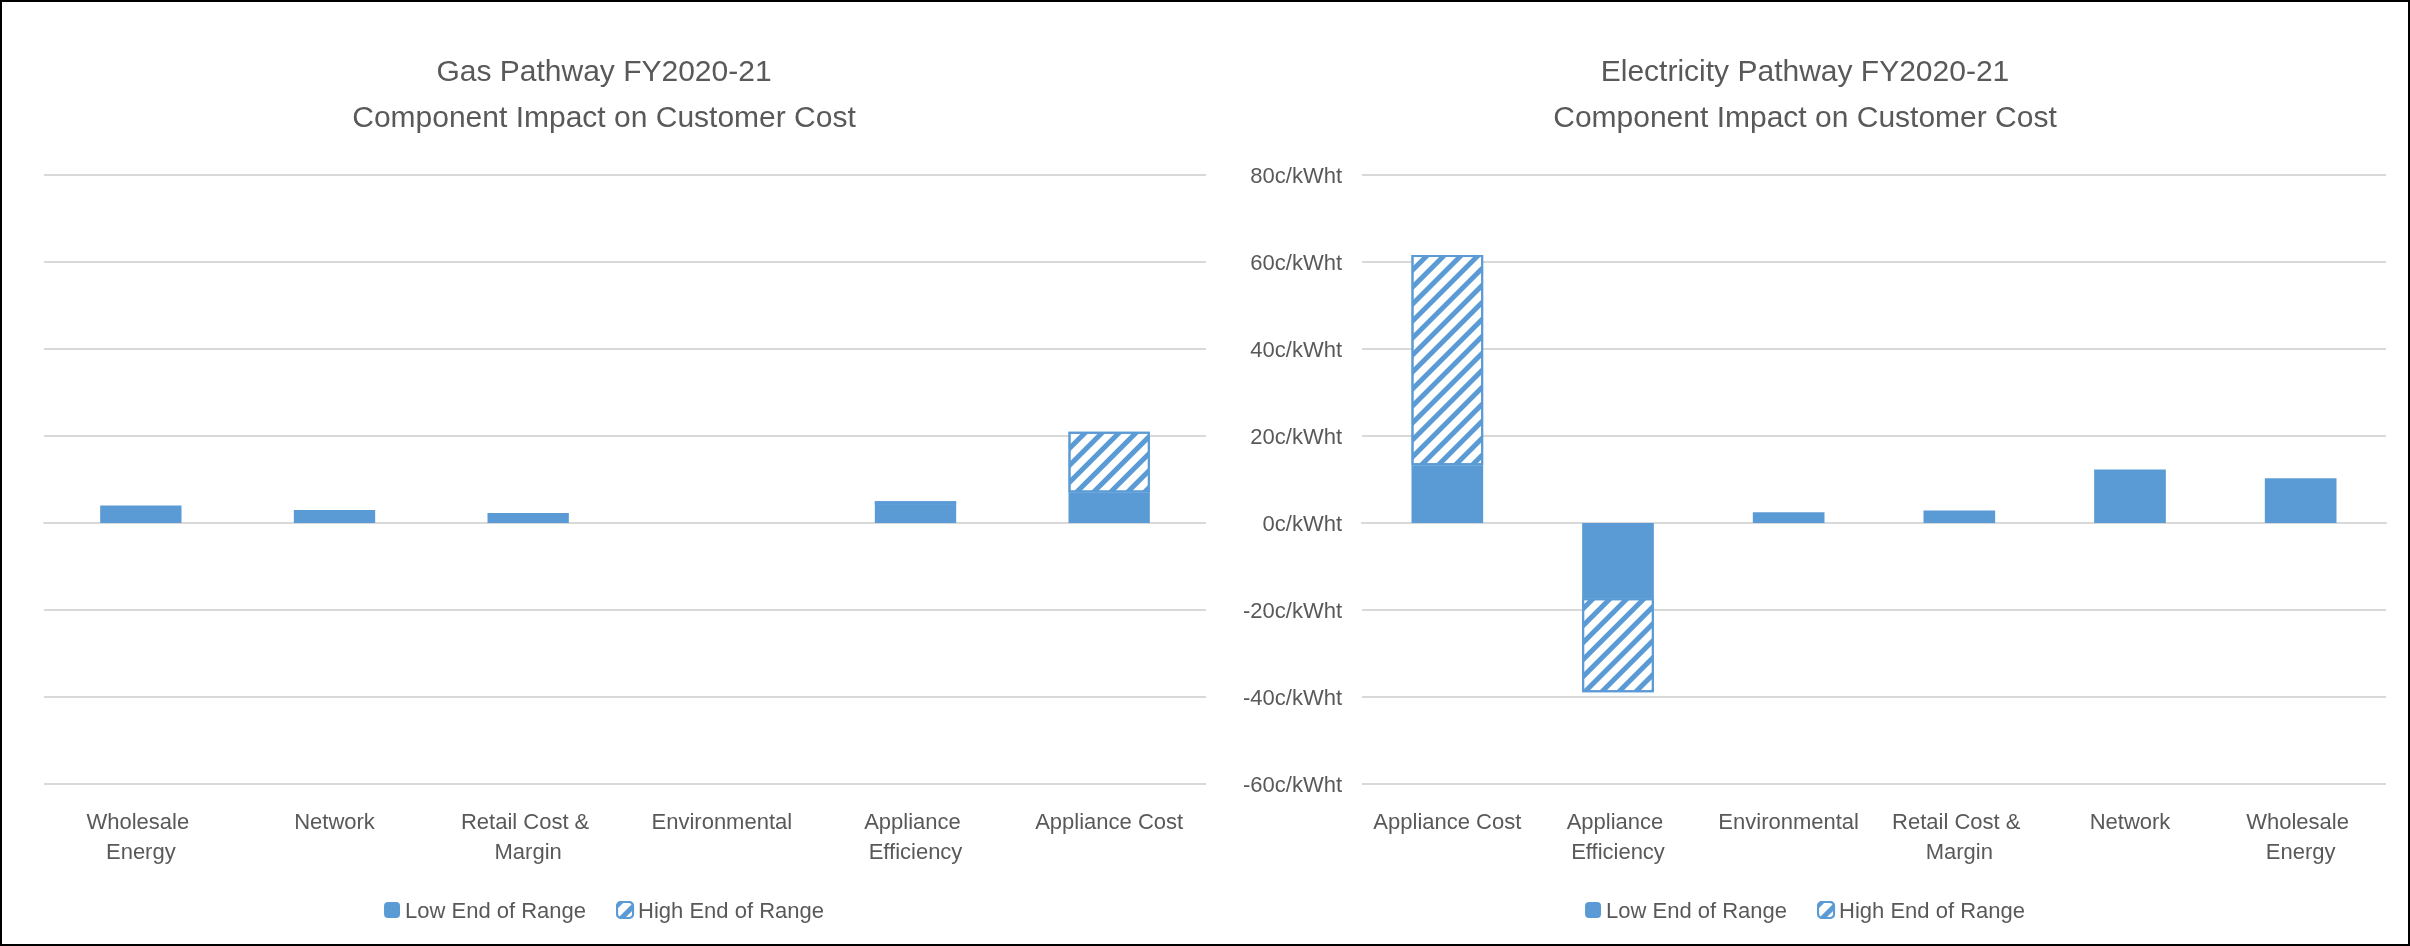 The width and height of the screenshot is (2410, 946). I want to click on y-tick-label: 20c/kWht, so click(1296, 436).